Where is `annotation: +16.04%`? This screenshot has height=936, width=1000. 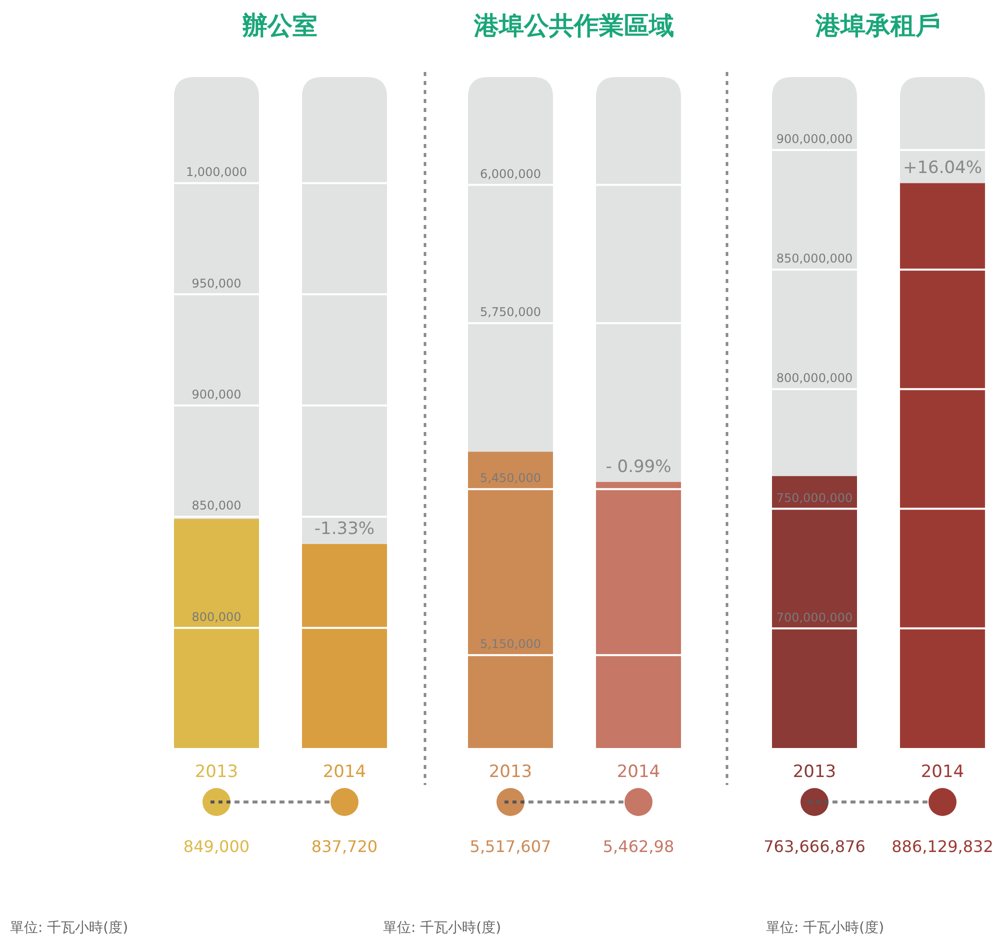 annotation: +16.04% is located at coordinates (942, 168).